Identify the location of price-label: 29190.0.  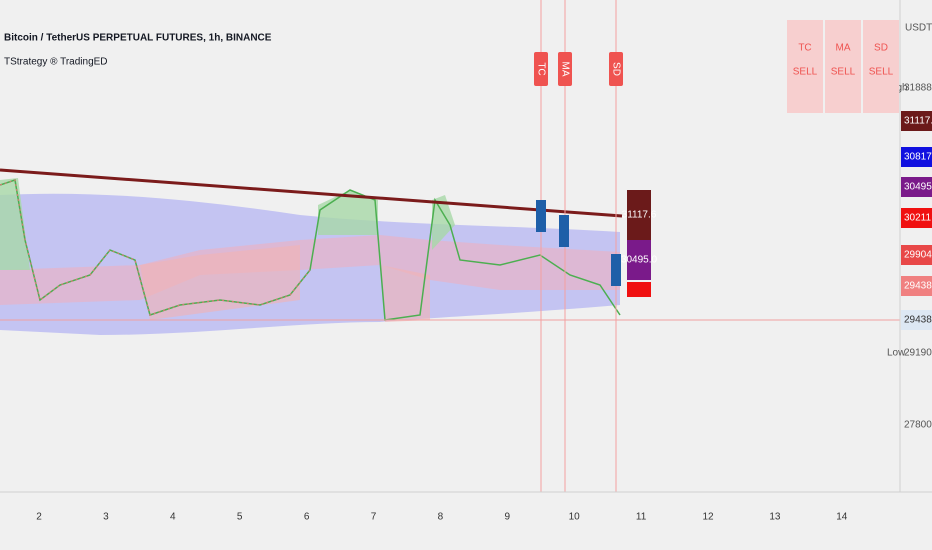
(918, 353).